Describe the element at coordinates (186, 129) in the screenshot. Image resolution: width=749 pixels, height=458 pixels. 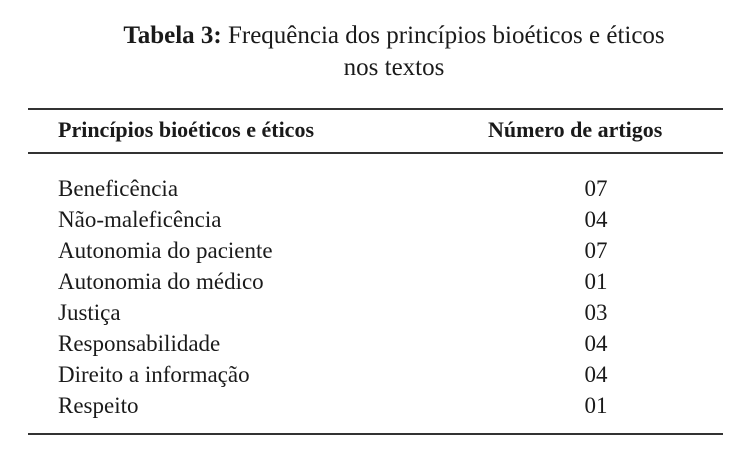
I see `header-principles: Princípios bioéticos e éticos` at that location.